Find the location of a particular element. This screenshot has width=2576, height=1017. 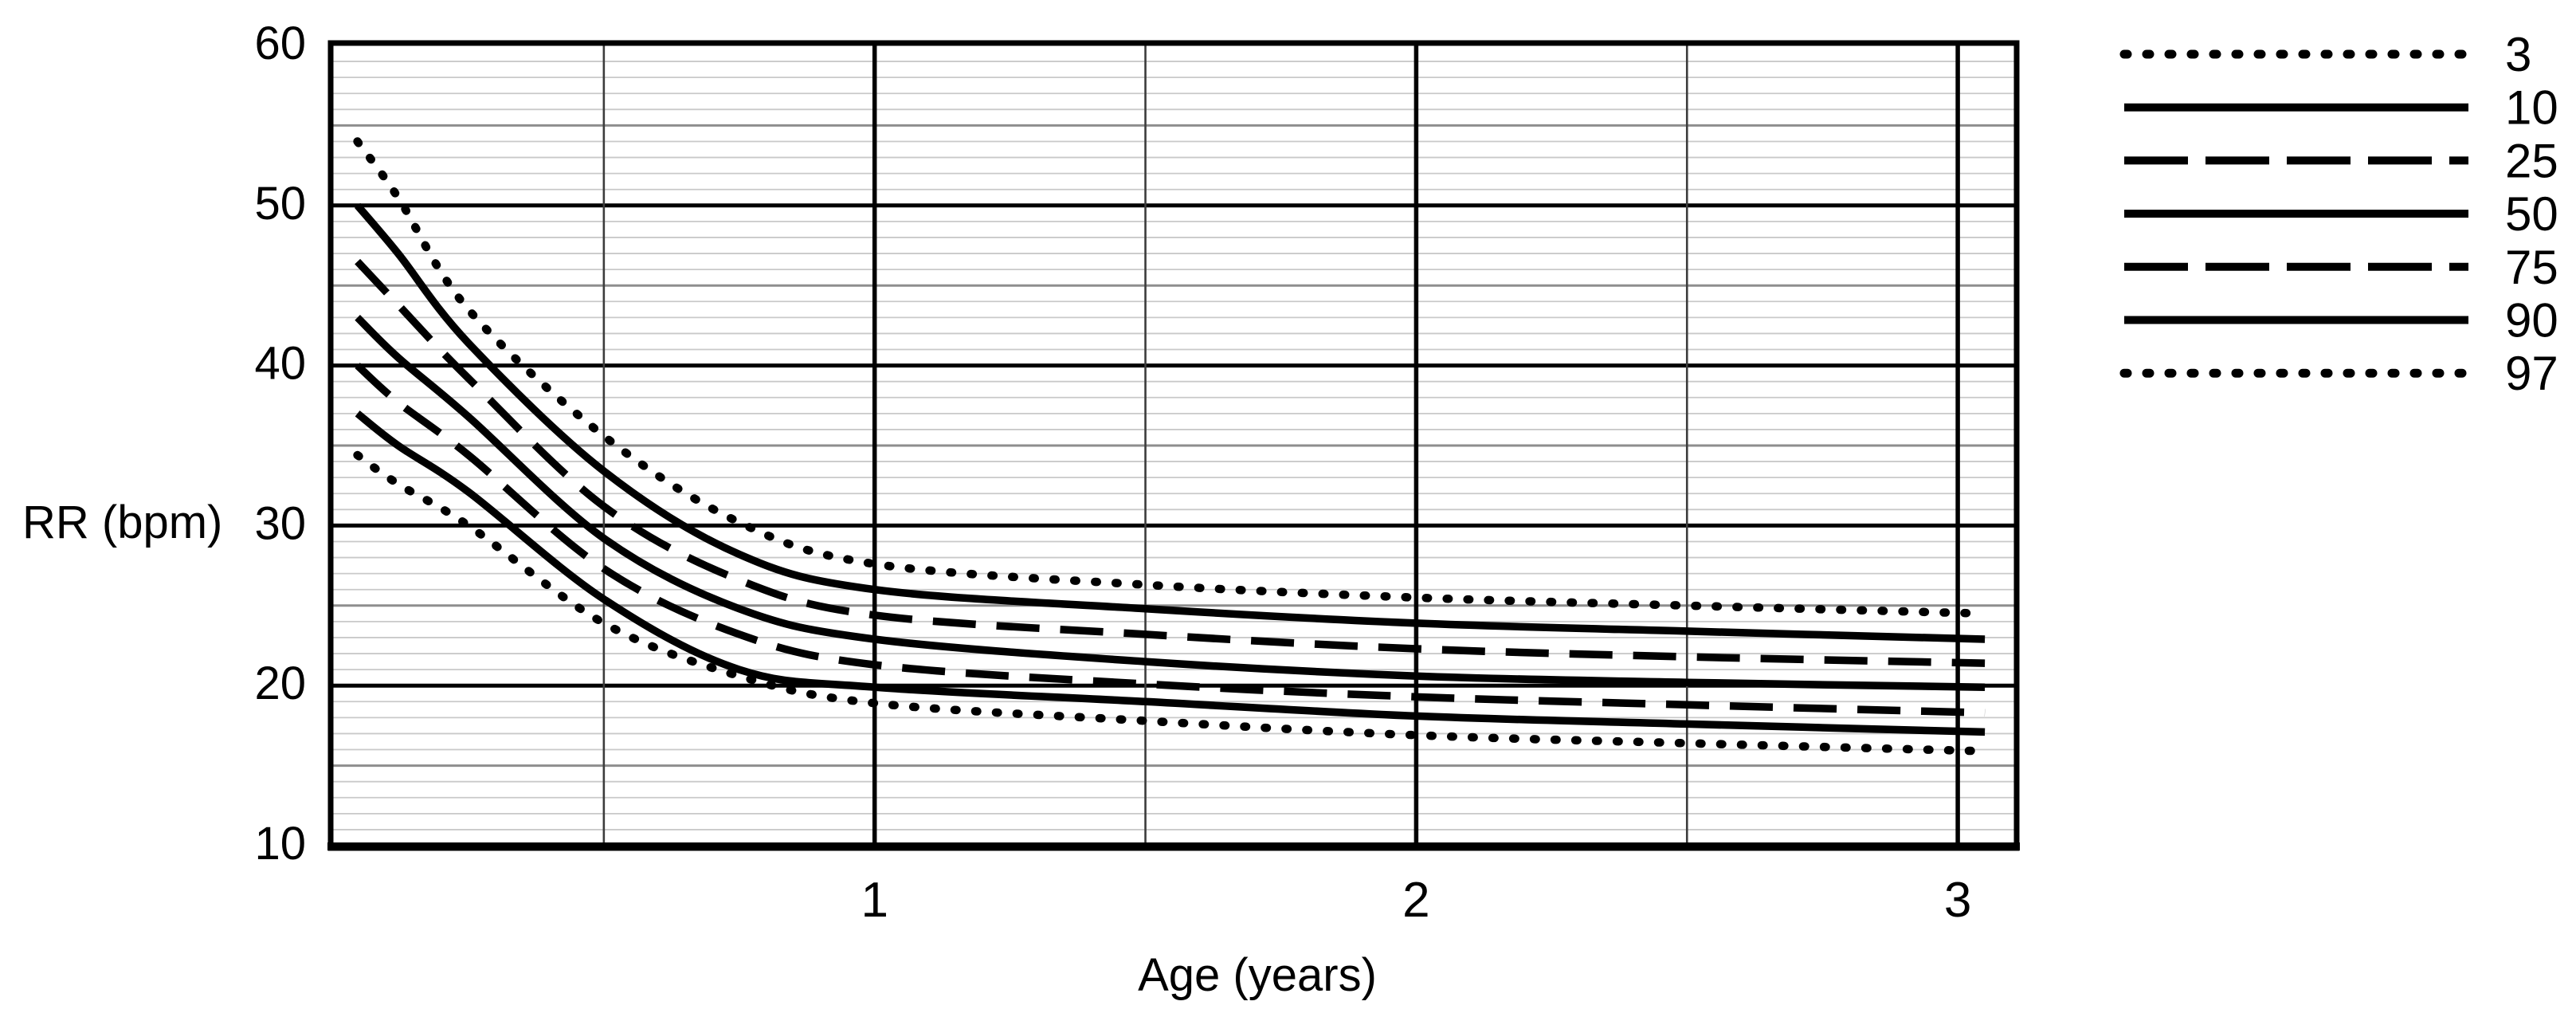

x-tick-label-2: 2 is located at coordinates (1415, 901).